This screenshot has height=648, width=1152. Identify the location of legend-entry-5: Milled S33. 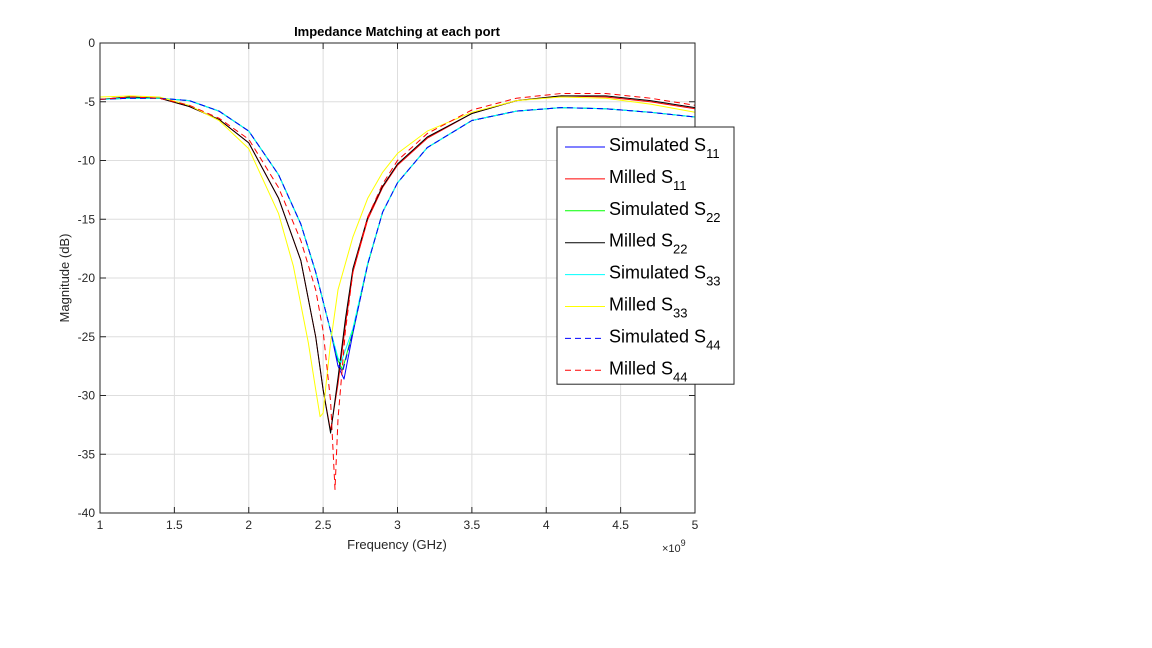
(648, 308).